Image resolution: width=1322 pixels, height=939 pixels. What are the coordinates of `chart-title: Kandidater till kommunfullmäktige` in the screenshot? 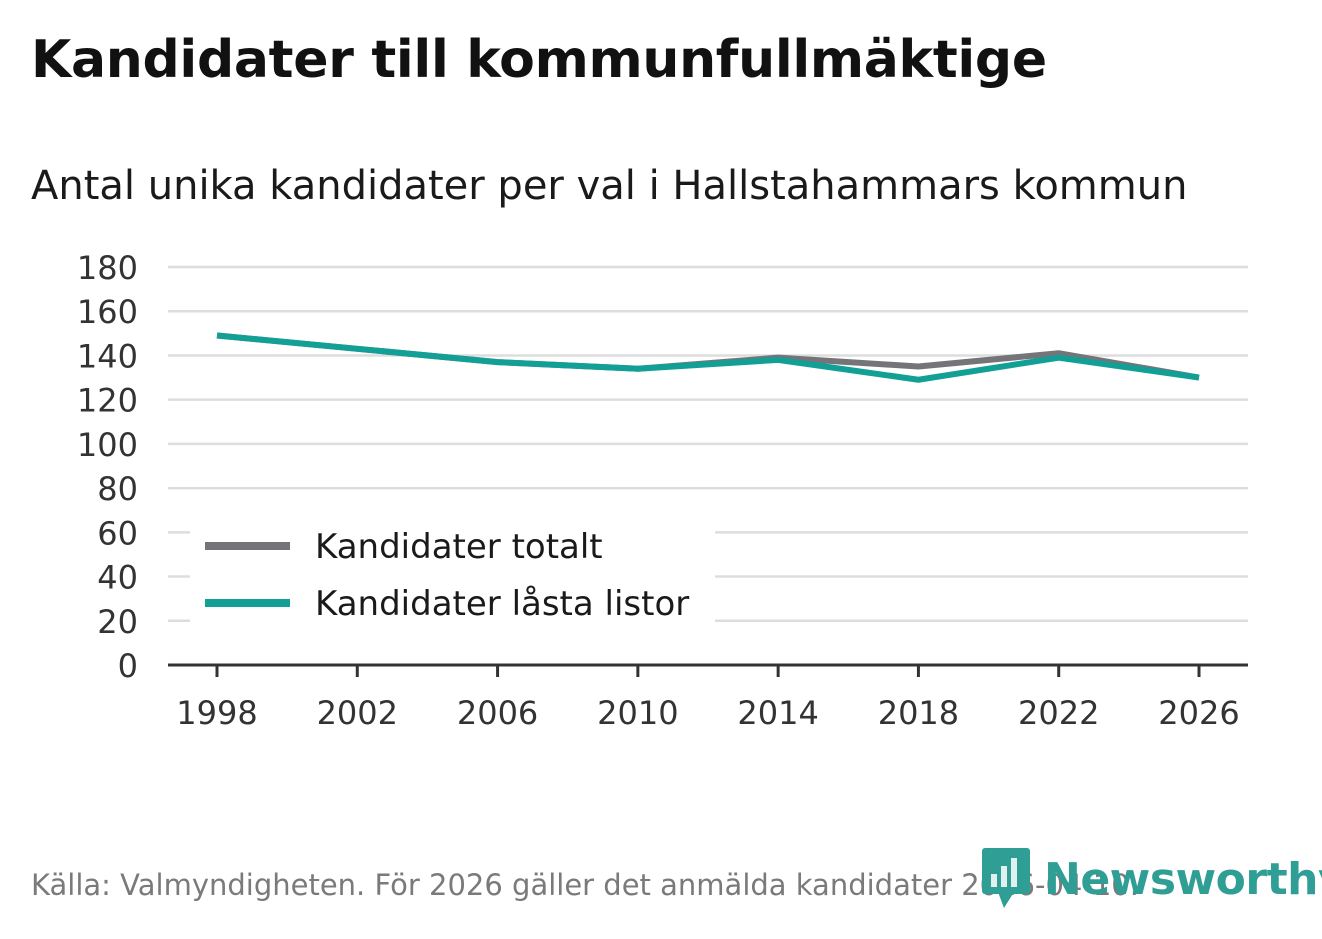 It's located at (539, 60).